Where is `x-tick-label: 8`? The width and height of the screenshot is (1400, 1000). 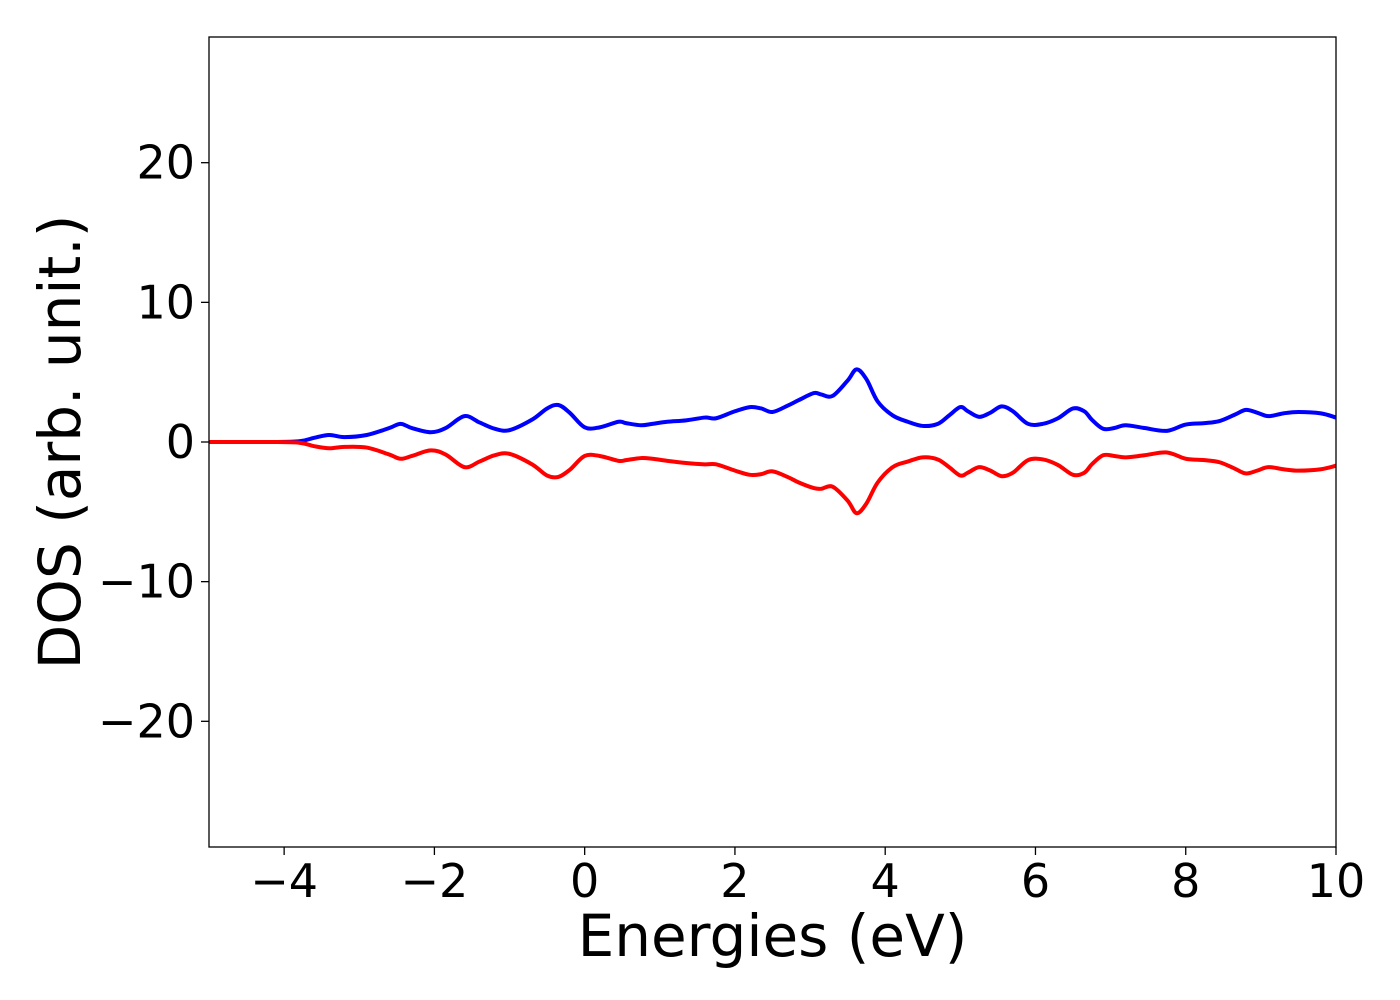
x-tick-label: 8 is located at coordinates (1185, 881).